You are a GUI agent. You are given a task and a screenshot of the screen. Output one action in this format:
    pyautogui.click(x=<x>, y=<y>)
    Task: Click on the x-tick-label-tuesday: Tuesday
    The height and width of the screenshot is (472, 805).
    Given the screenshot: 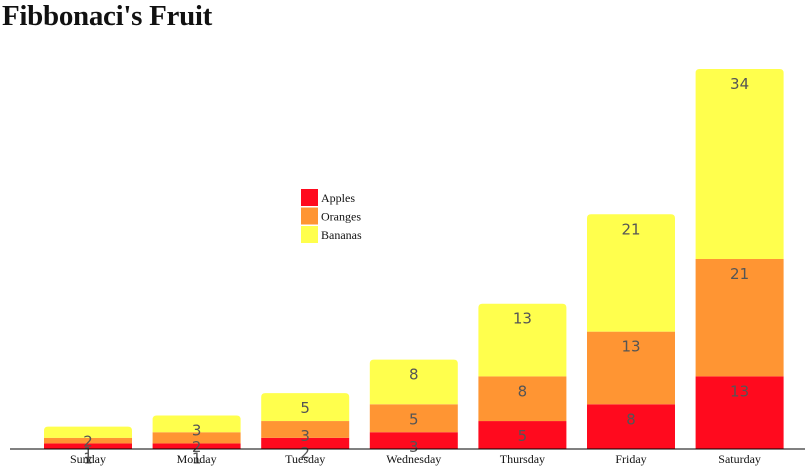 What is the action you would take?
    pyautogui.click(x=305, y=459)
    